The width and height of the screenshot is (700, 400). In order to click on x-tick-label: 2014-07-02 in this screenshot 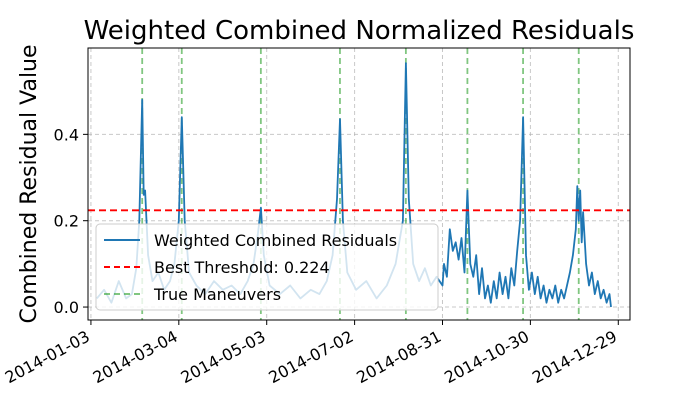, I will do `click(310, 357)`.